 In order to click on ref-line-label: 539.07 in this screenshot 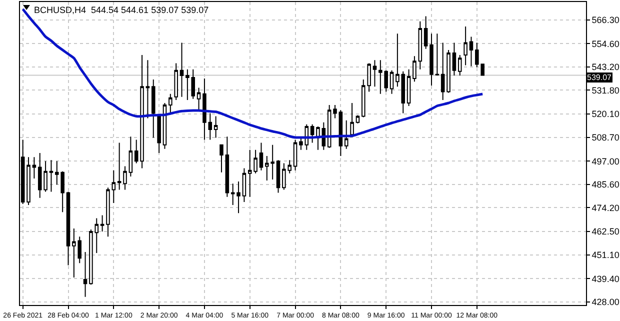, I will do `click(599, 77)`.